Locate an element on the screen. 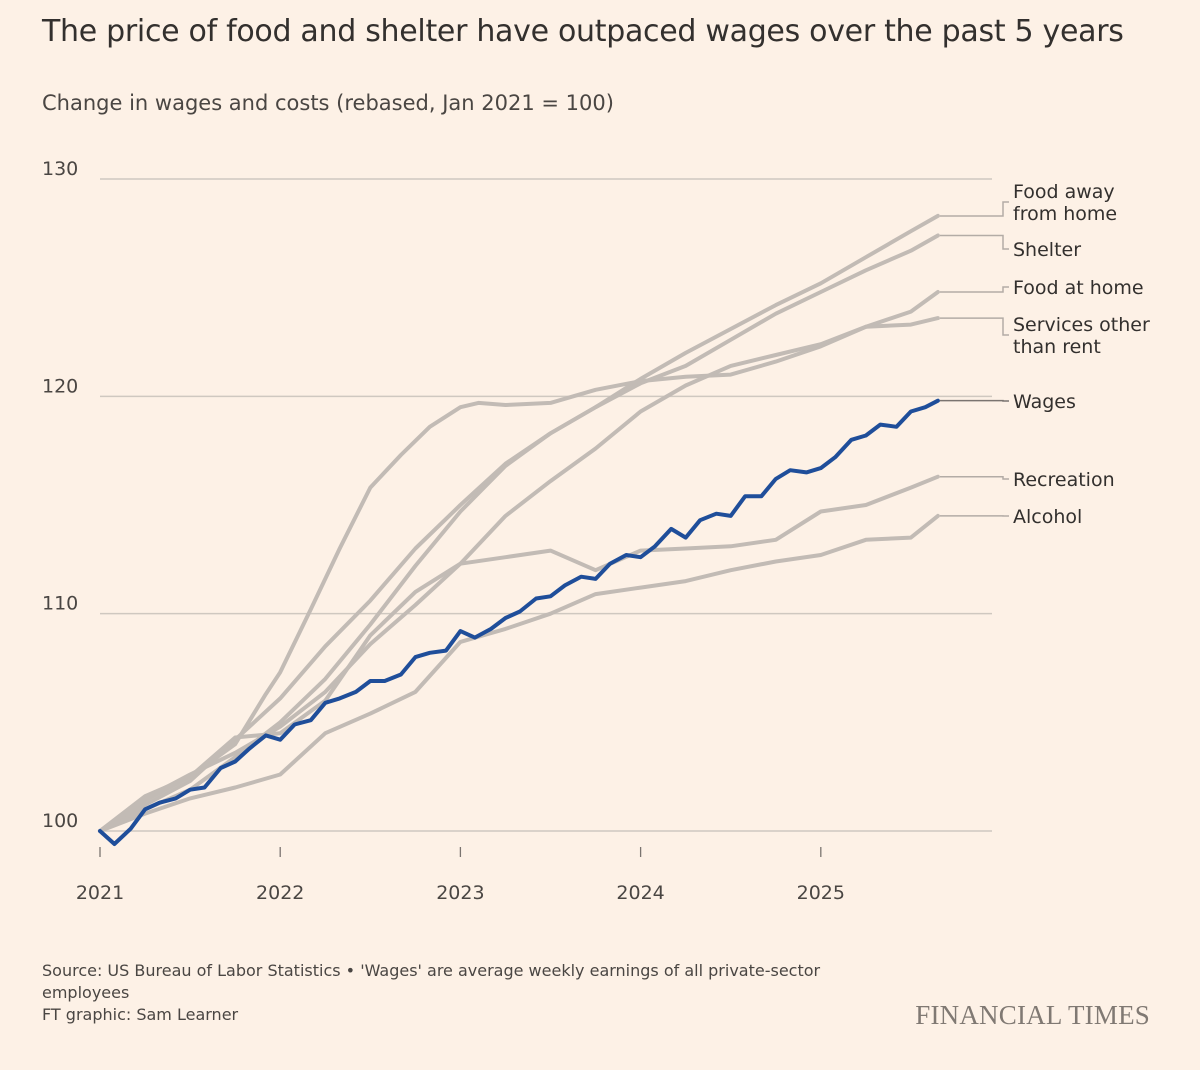 The height and width of the screenshot is (1070, 1200). x-tick-label: 2022 is located at coordinates (280, 893).